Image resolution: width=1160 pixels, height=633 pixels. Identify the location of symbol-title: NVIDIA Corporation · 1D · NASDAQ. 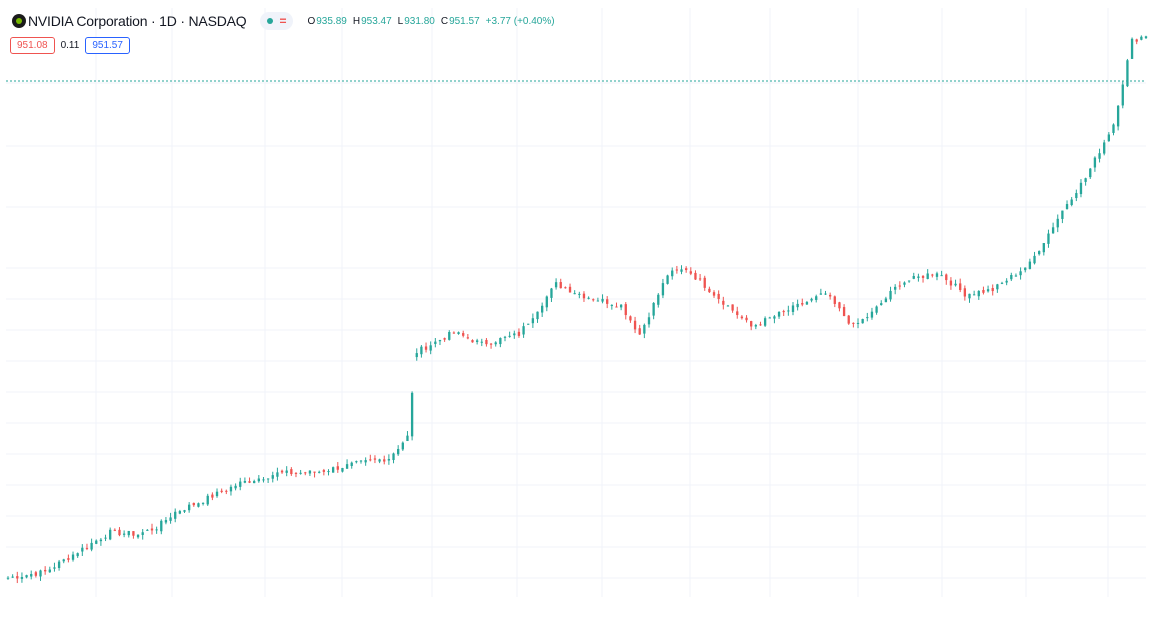
(137, 21).